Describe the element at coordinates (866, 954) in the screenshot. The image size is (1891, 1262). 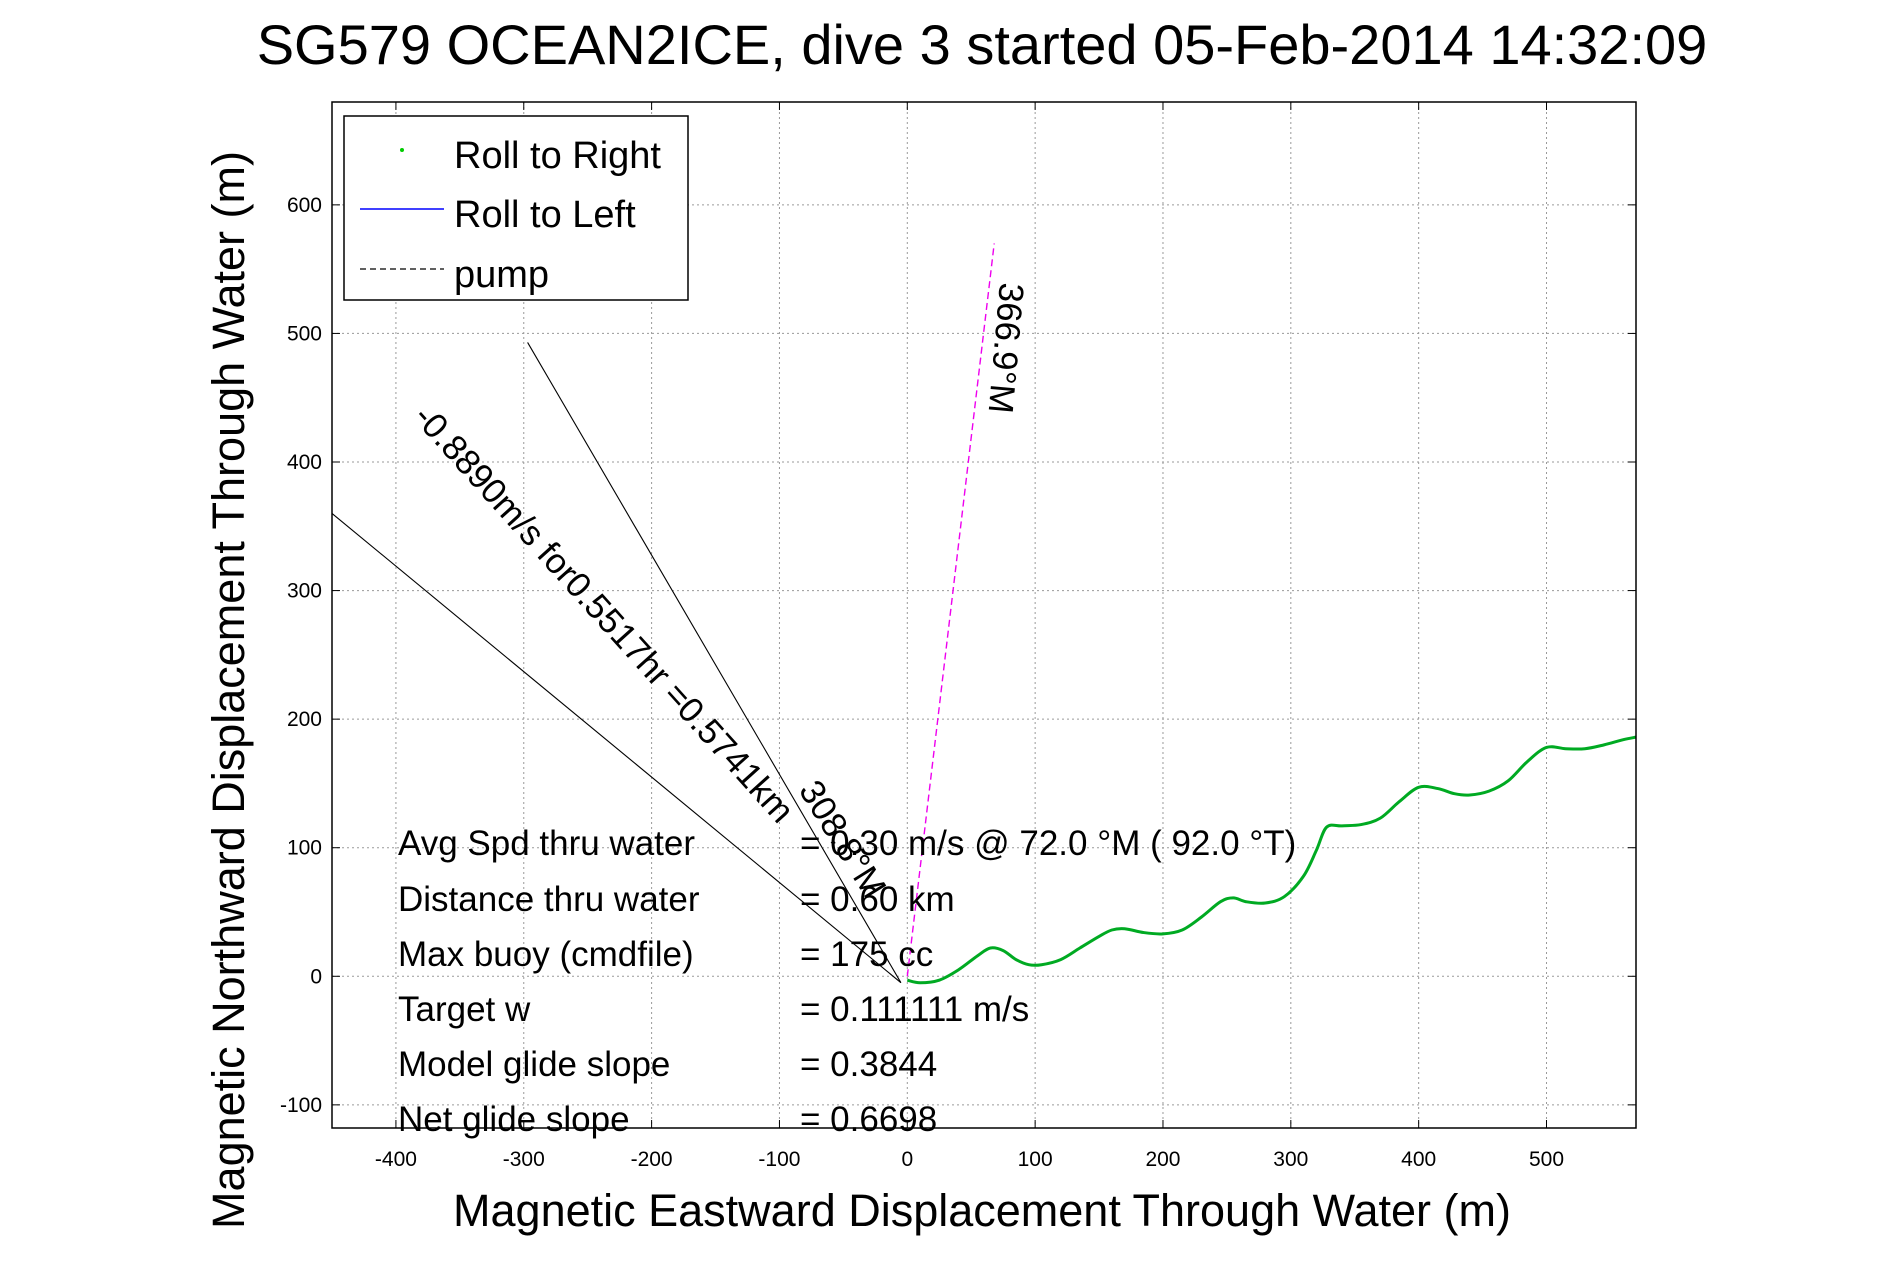
I see `ann-max-buoy-value: = 175 cc` at that location.